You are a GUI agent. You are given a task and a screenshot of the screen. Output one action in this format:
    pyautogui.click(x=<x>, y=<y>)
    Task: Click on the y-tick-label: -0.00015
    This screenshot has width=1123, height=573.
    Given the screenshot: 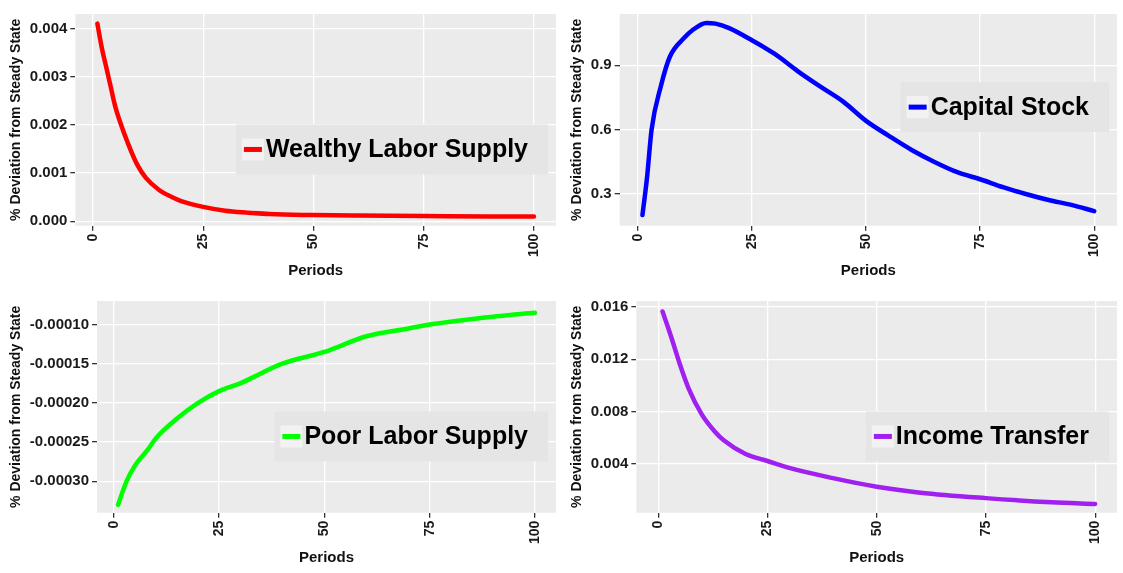 What is the action you would take?
    pyautogui.click(x=59, y=362)
    